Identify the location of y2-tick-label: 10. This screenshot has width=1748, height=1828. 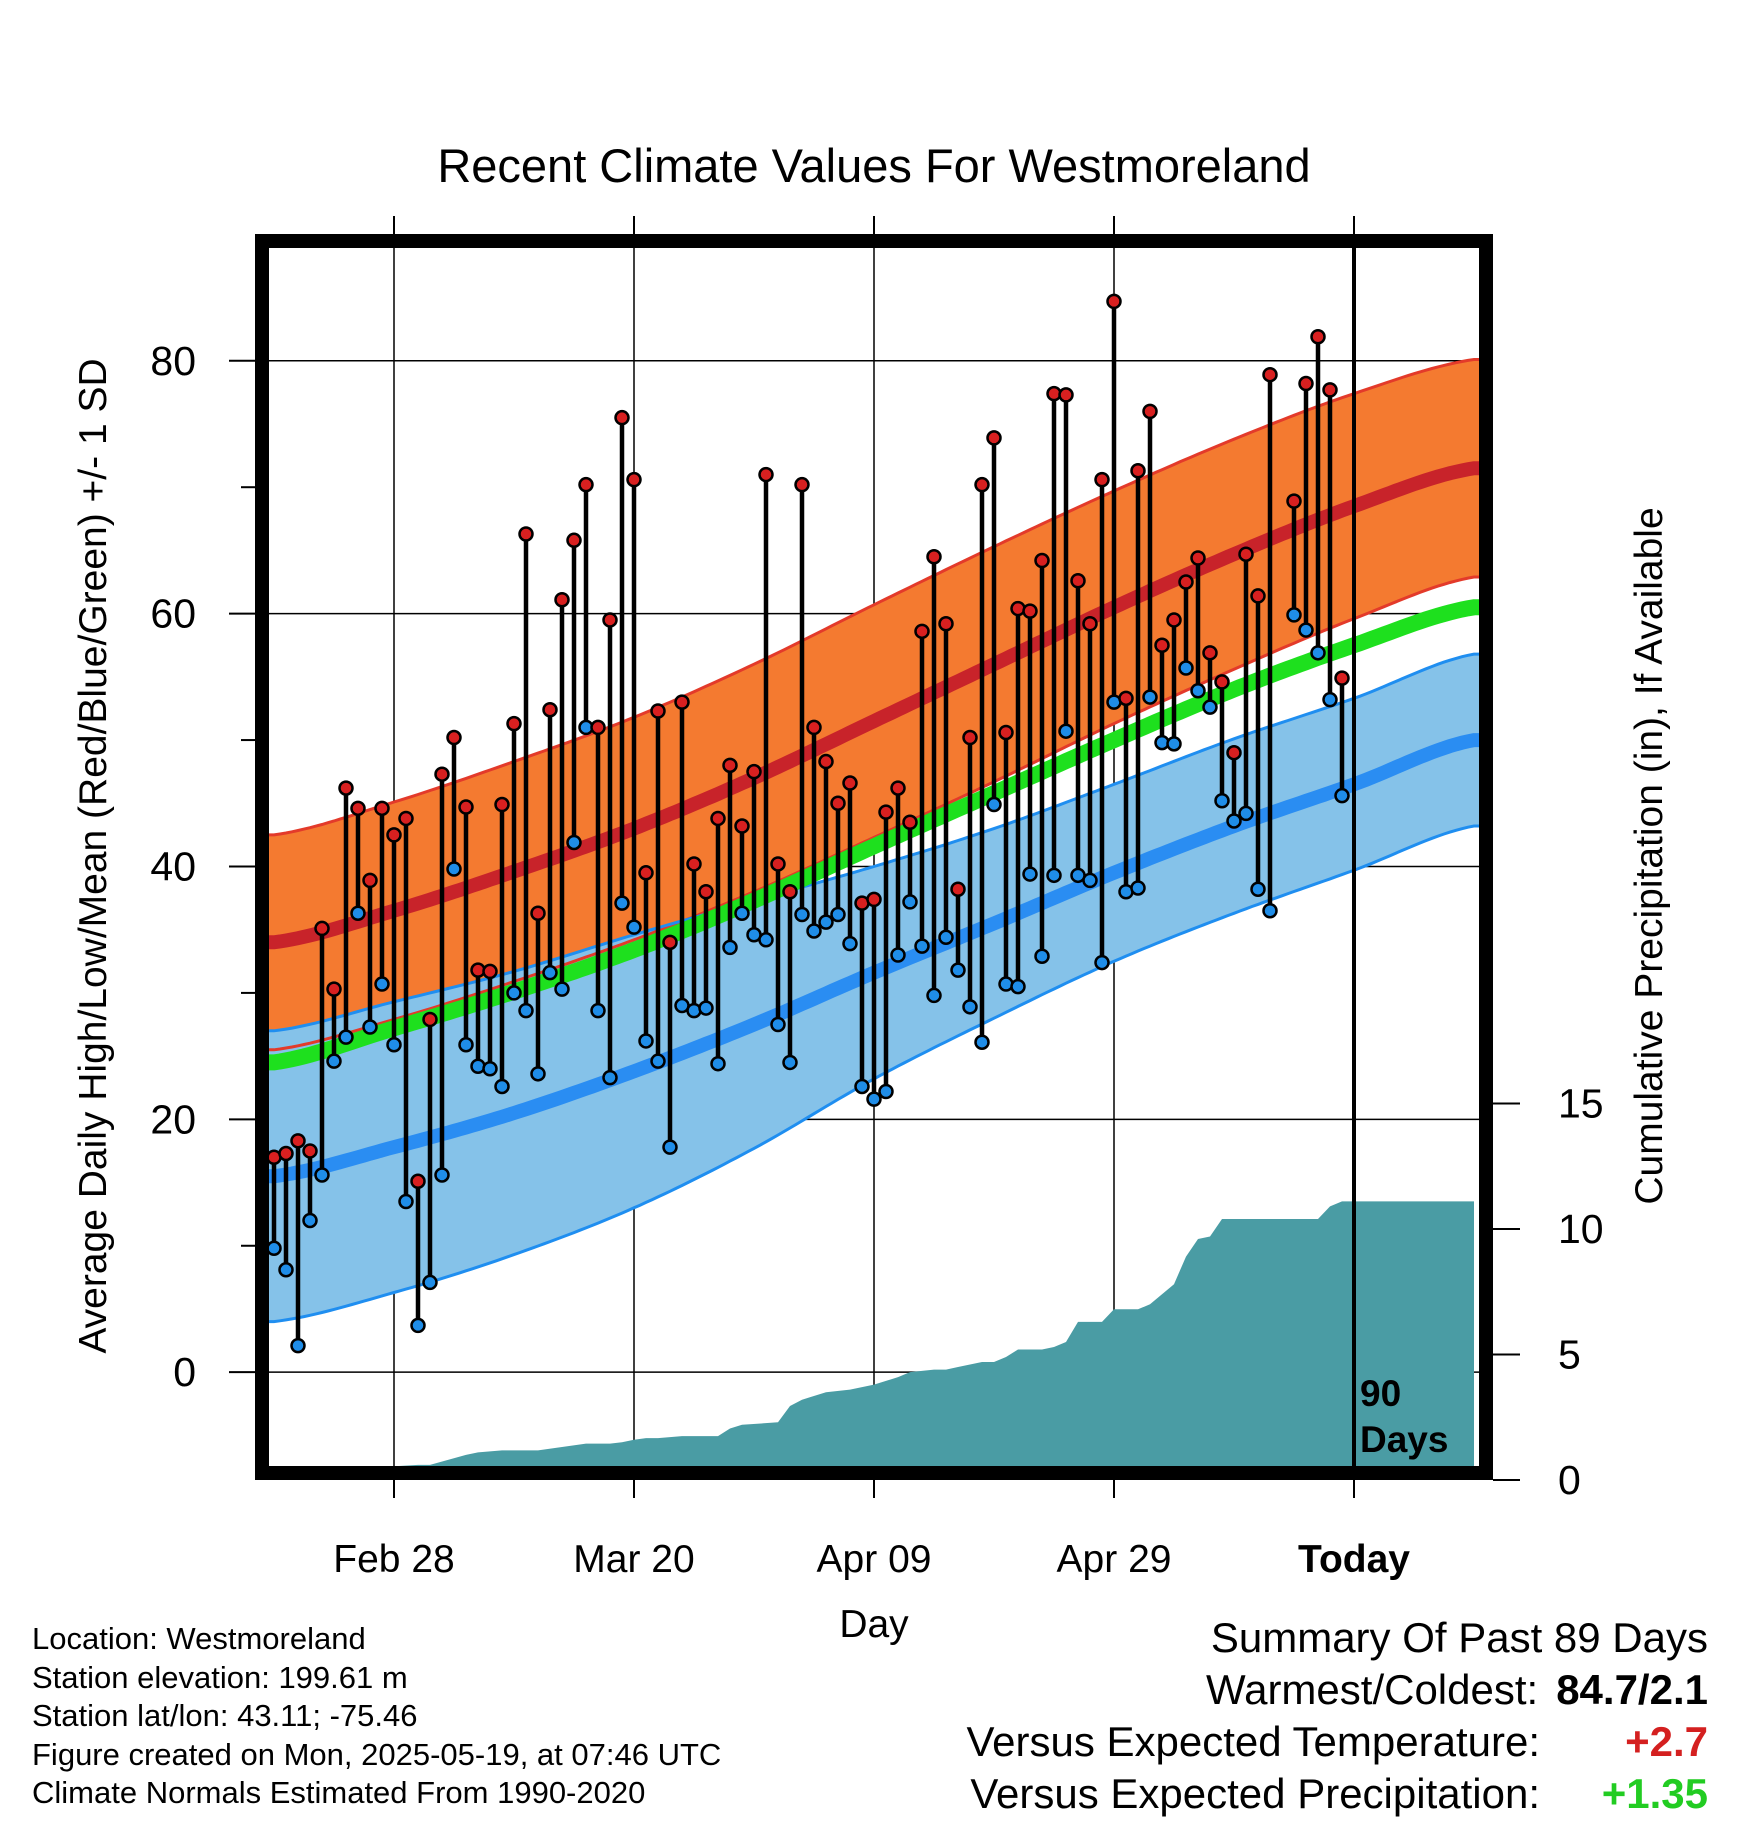
(1581, 1229).